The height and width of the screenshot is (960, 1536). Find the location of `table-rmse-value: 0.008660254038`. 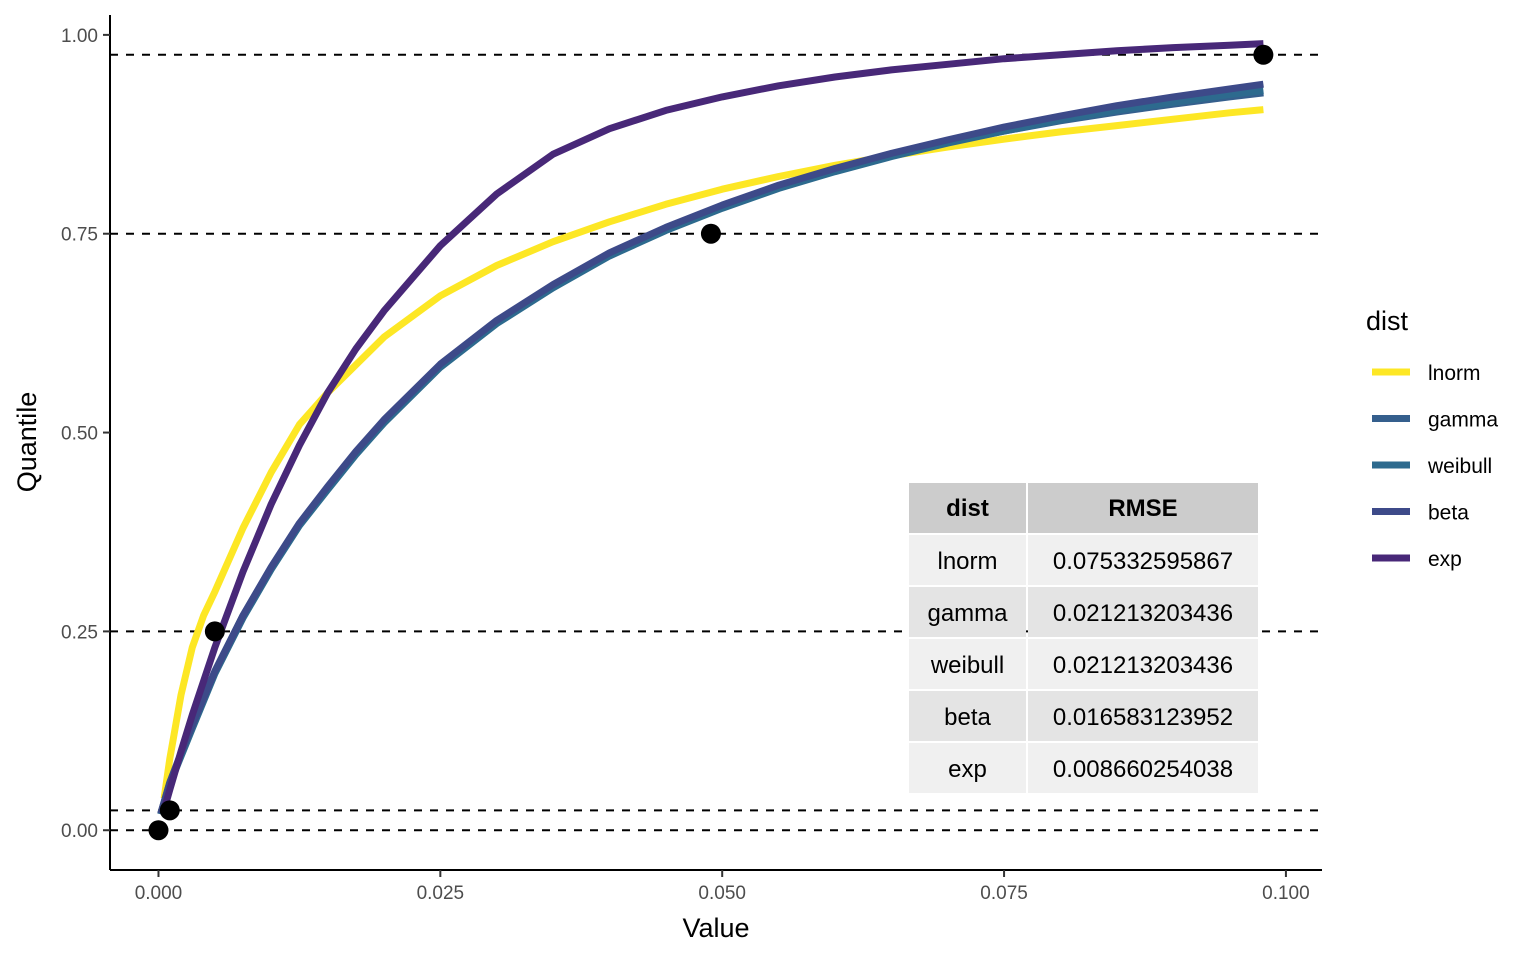

table-rmse-value: 0.008660254038 is located at coordinates (1143, 769).